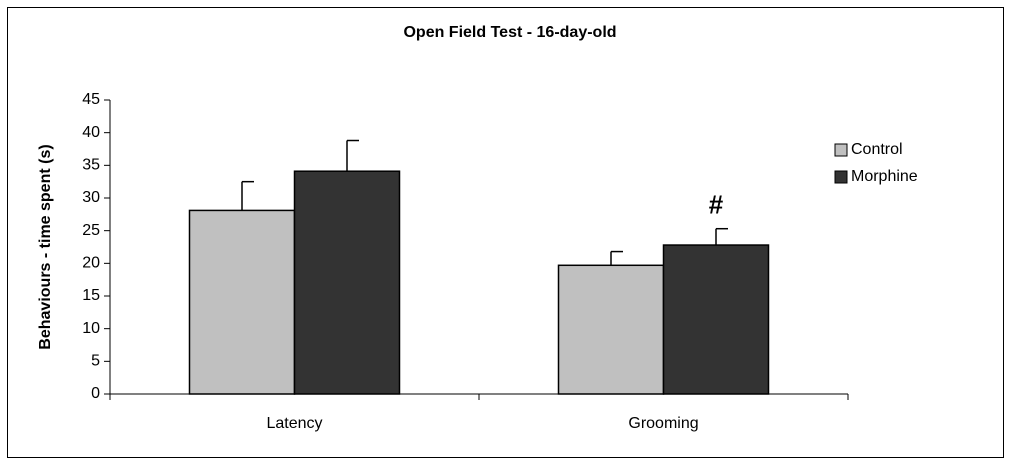  What do you see at coordinates (91, 230) in the screenshot?
I see `y-tick-label: 25` at bounding box center [91, 230].